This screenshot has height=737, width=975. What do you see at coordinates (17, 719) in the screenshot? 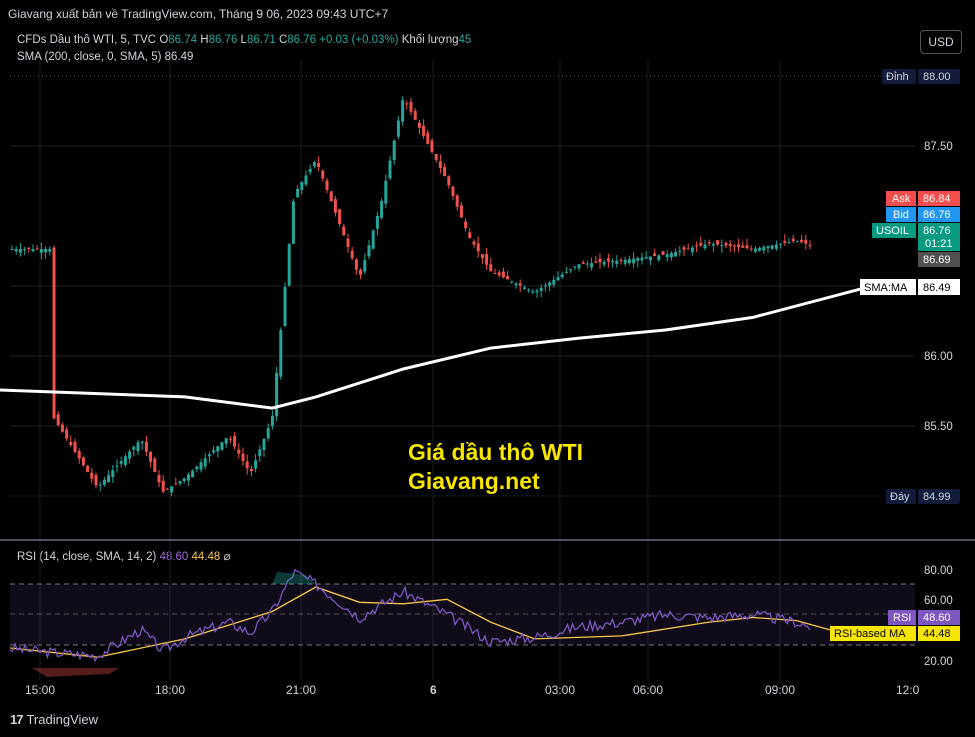
I see `tradingview-logo-icon: 17` at bounding box center [17, 719].